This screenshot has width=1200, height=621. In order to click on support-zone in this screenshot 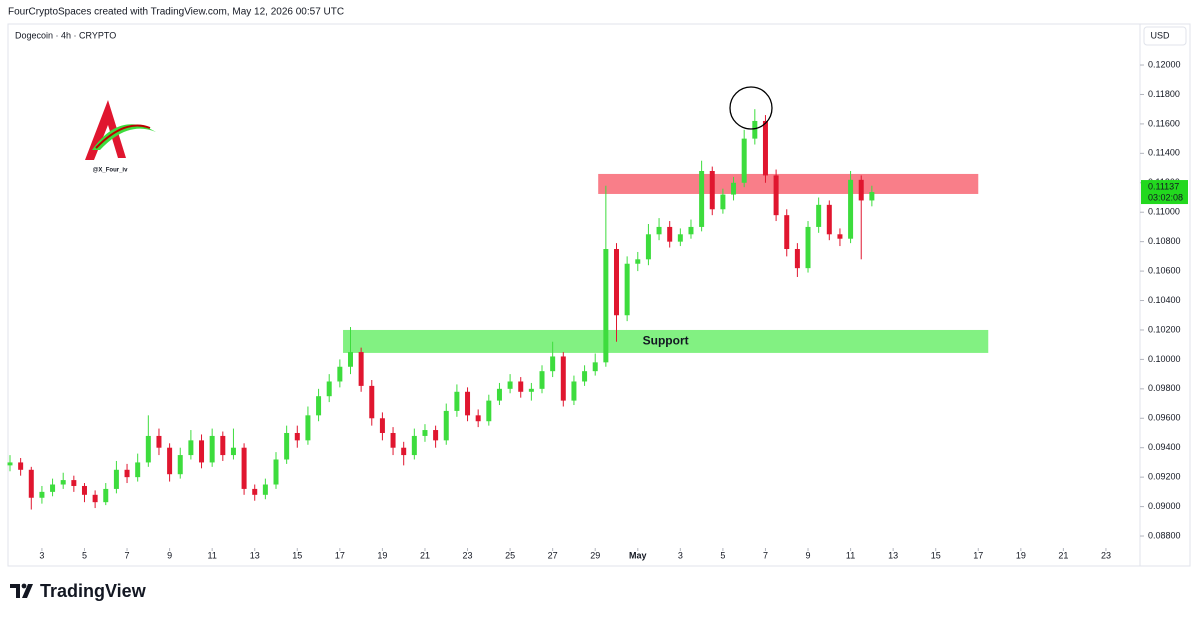, I will do `click(666, 341)`.